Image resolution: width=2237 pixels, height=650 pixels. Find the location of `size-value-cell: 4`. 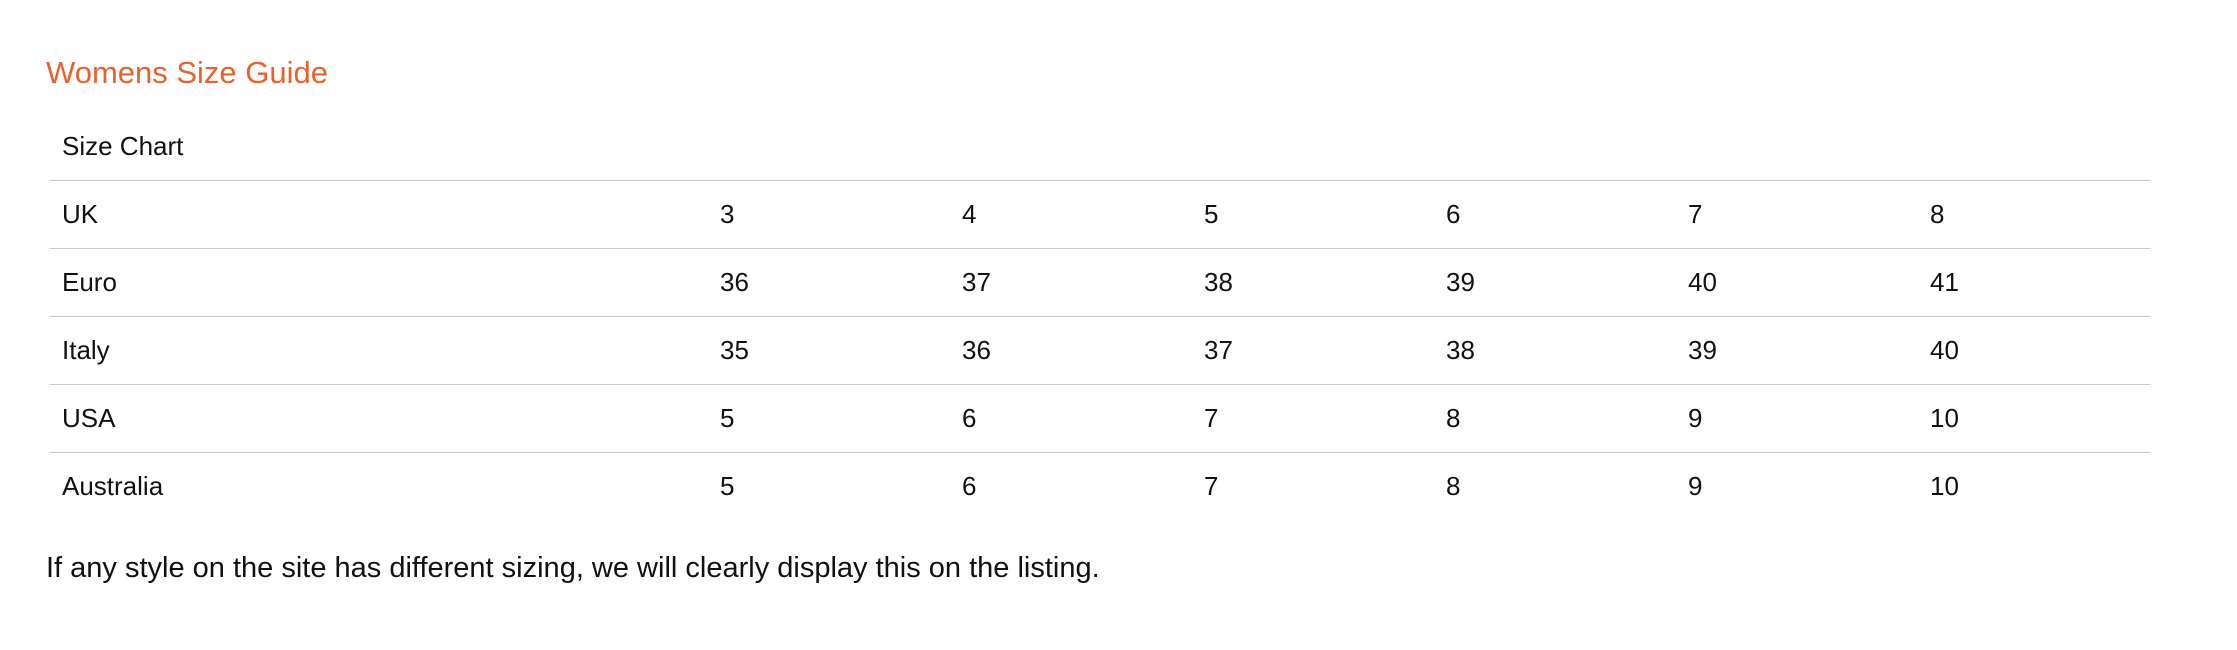

size-value-cell: 4 is located at coordinates (969, 214).